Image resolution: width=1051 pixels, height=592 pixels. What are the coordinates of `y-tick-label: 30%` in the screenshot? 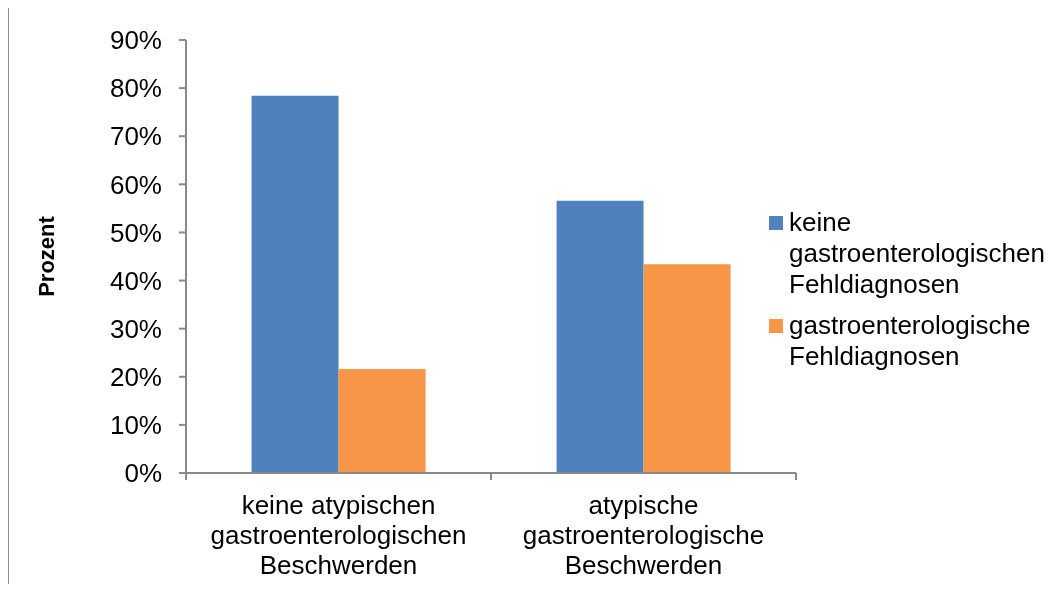 It's located at (135, 328).